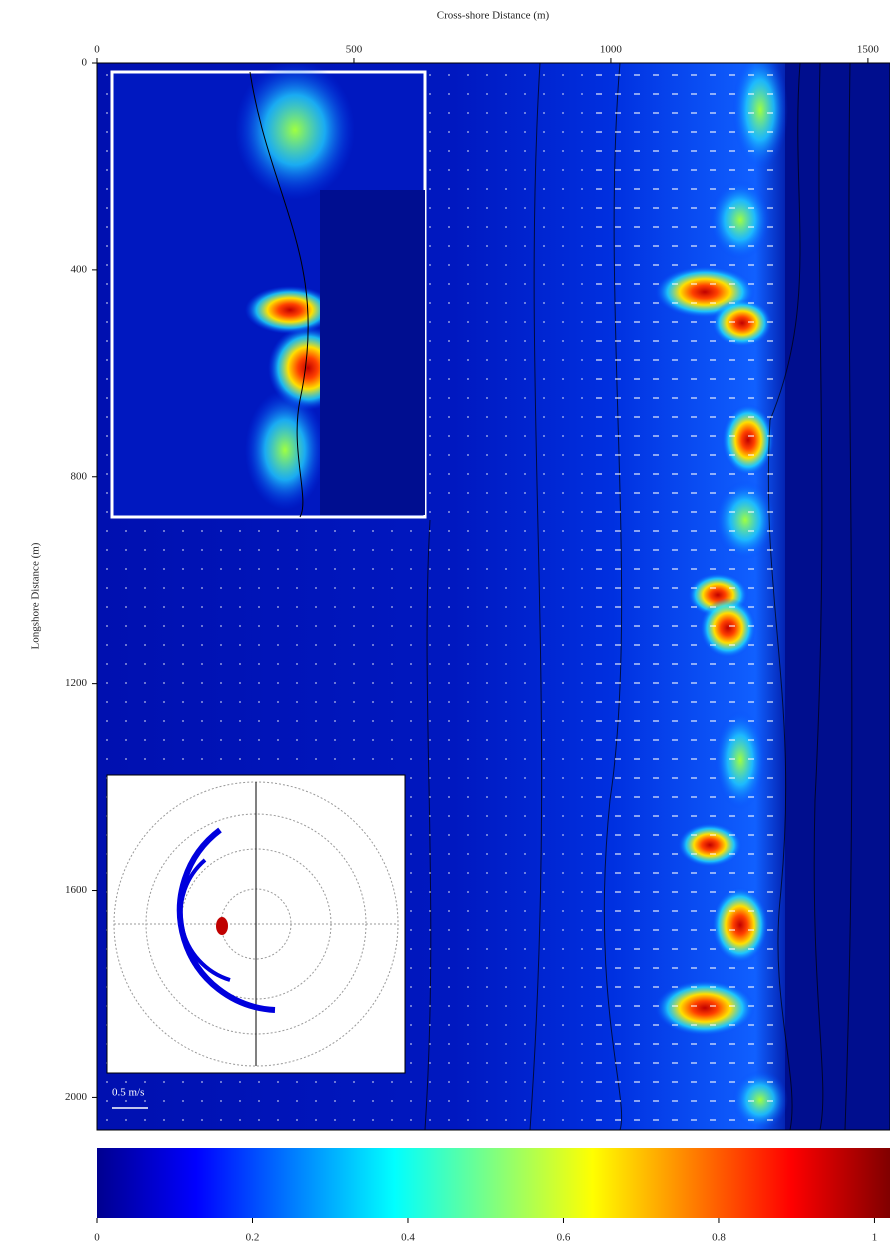  I want to click on x-tick-label: 0, so click(97, 50).